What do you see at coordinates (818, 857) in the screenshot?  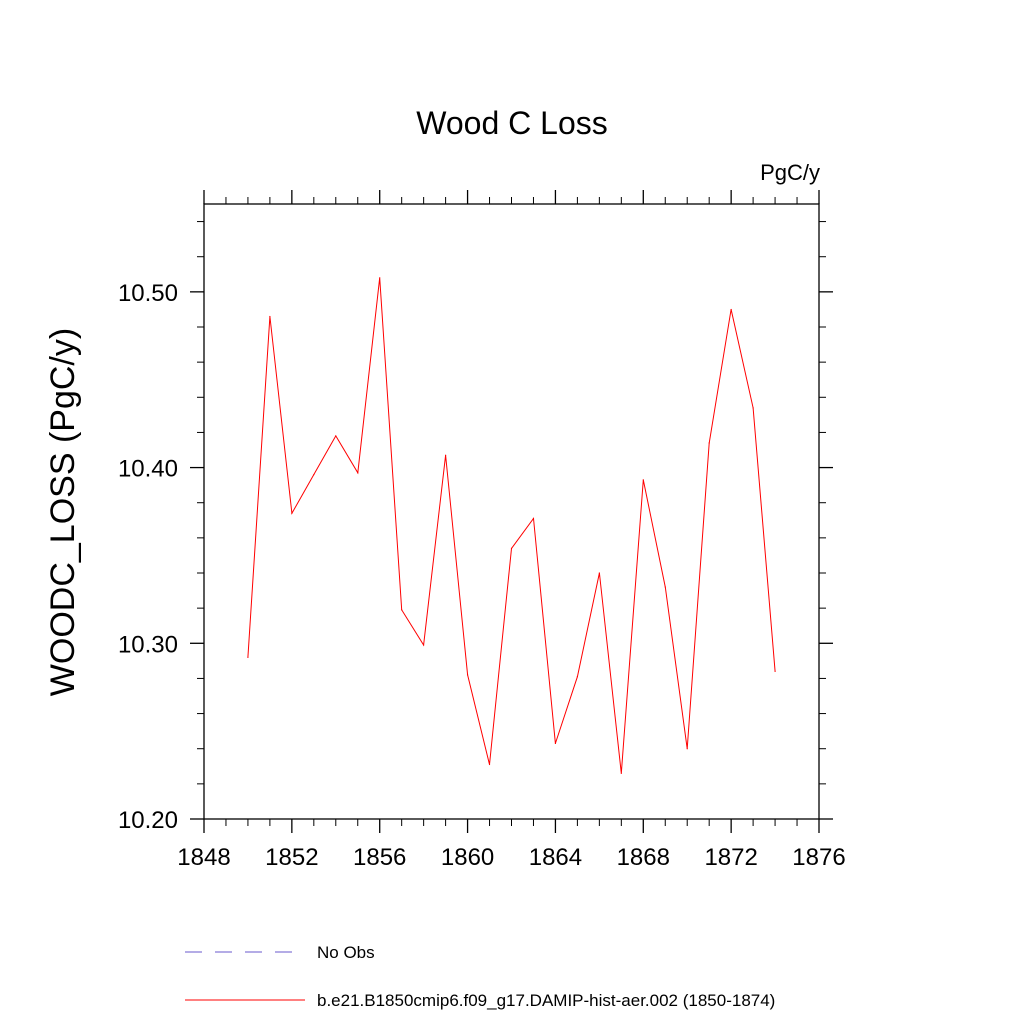 I see `x-tick-label: 1876` at bounding box center [818, 857].